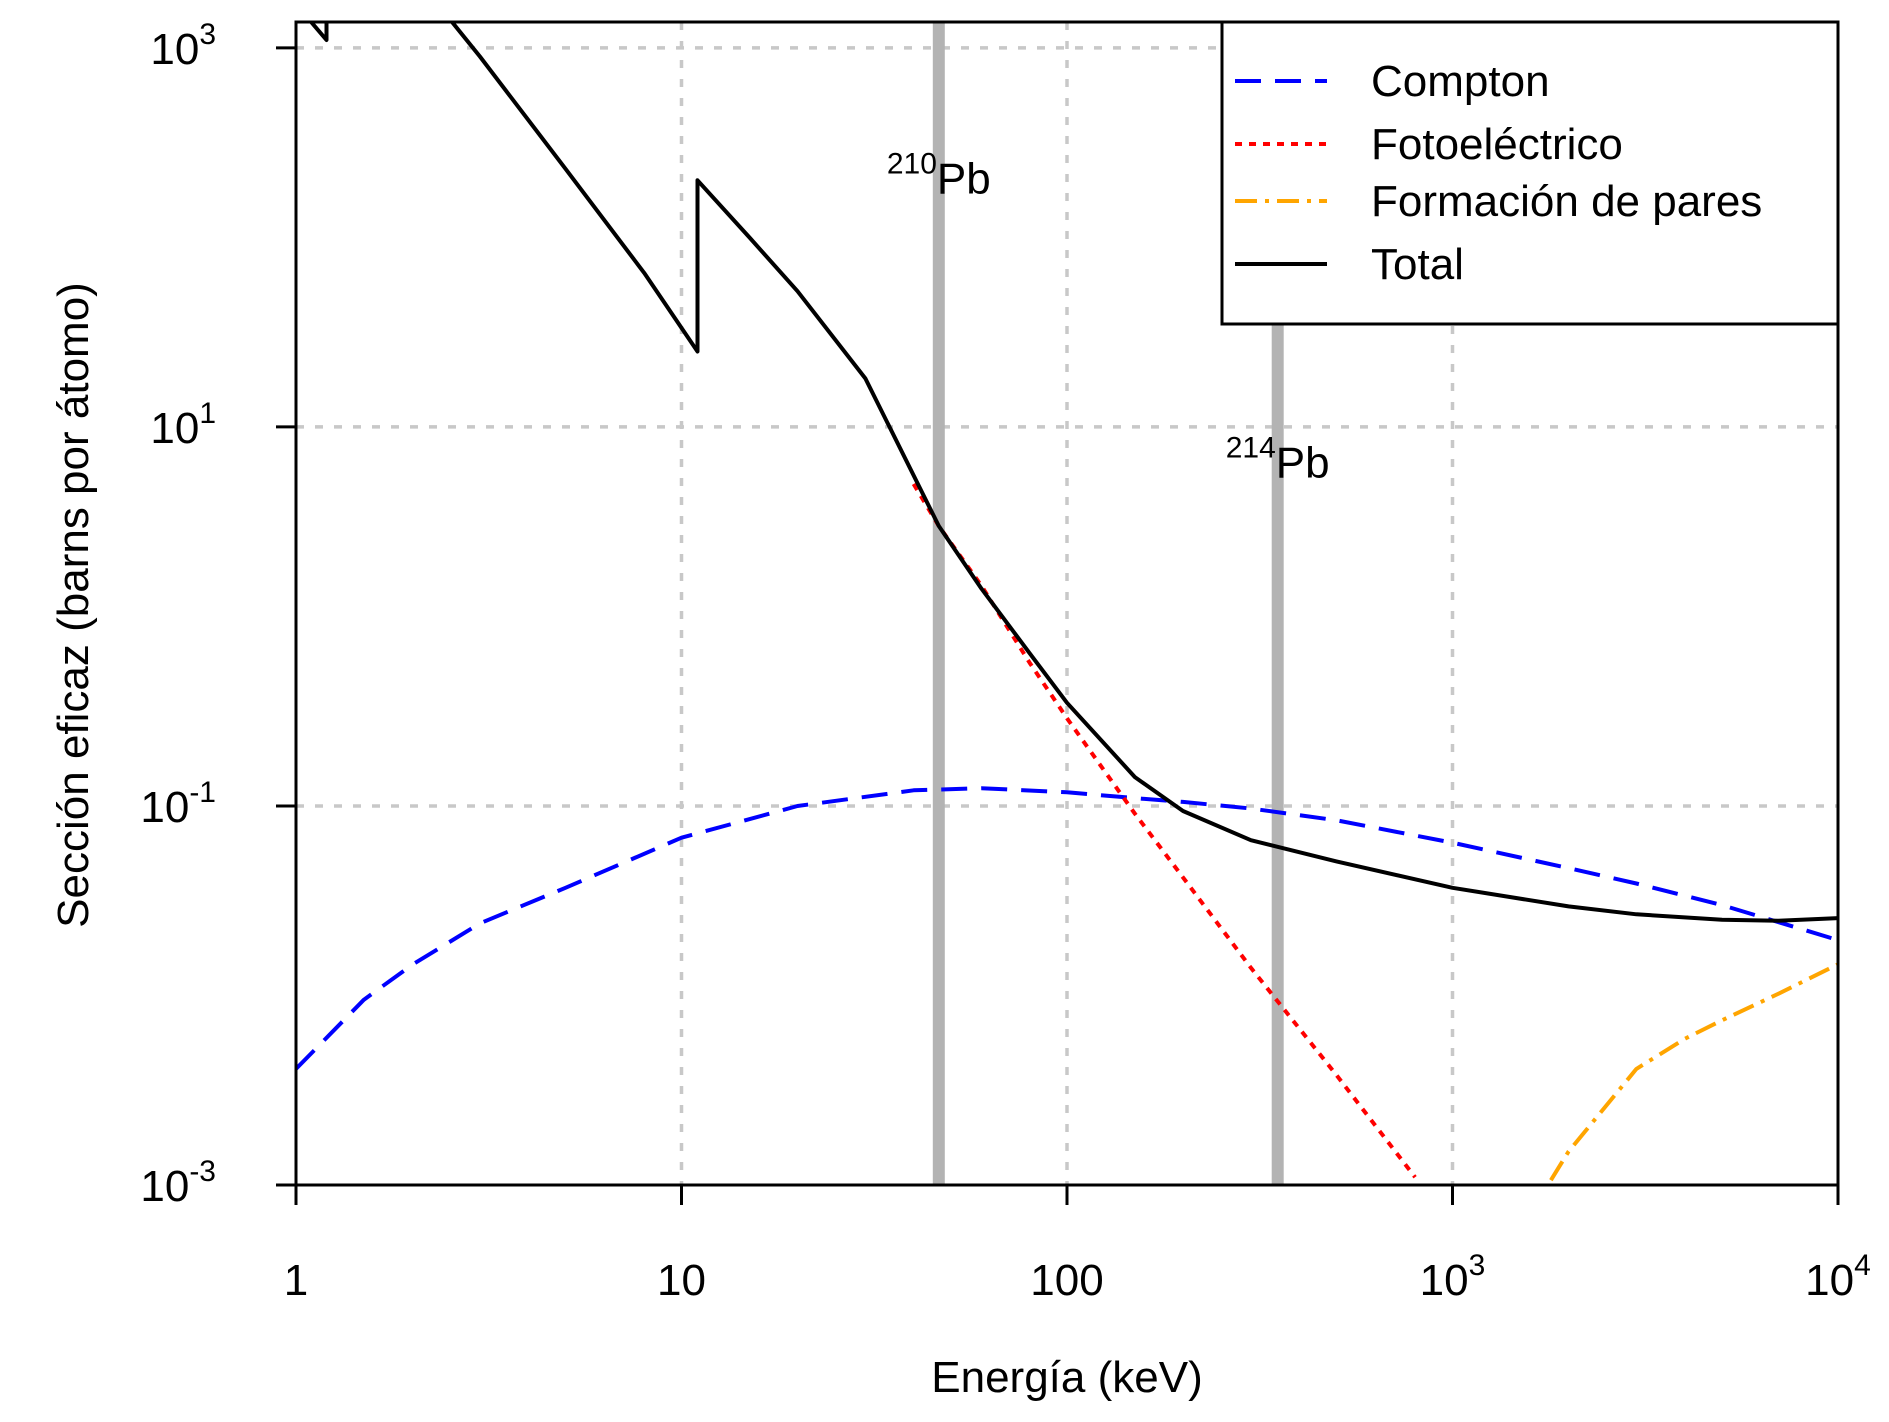 This screenshot has height=1422, width=1889. What do you see at coordinates (183, 425) in the screenshot?
I see `y-tick-label: 10¹` at bounding box center [183, 425].